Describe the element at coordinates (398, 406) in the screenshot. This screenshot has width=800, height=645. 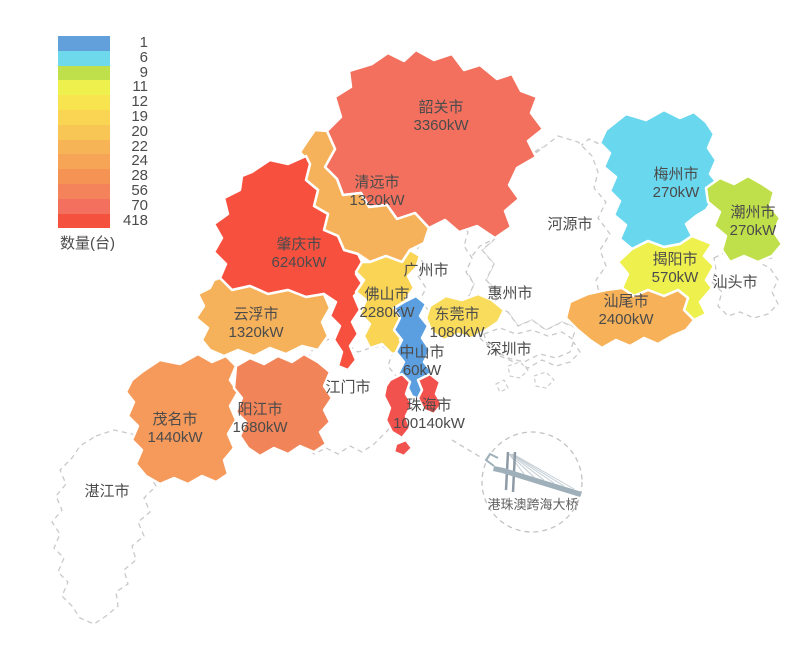
I see `region-zhuhai` at that location.